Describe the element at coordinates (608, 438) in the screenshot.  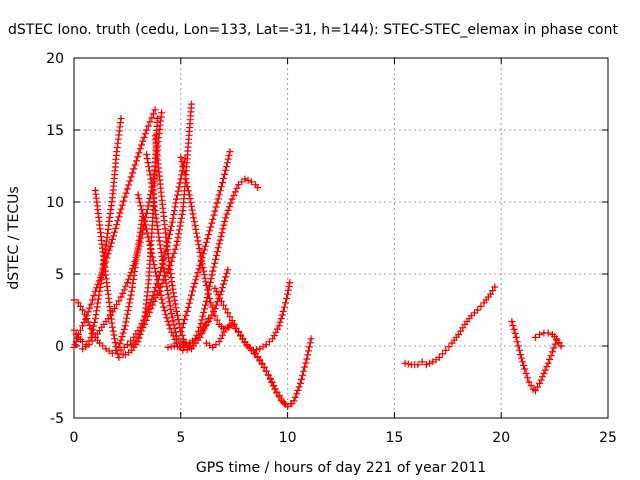
I see `x-tick-label: 25` at that location.